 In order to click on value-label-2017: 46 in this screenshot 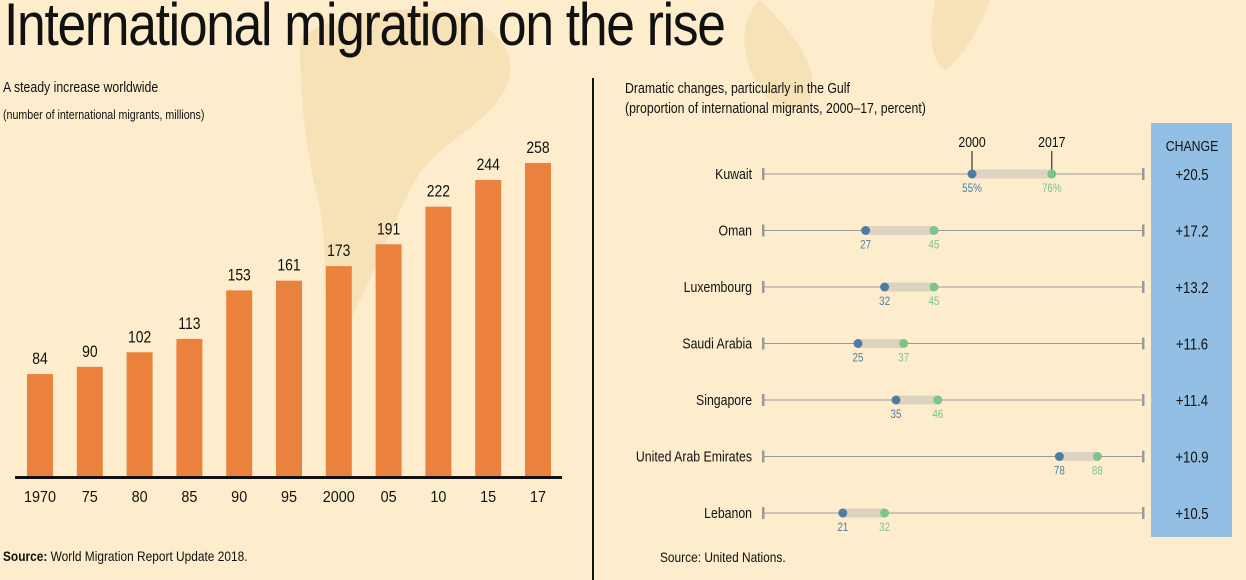, I will do `click(937, 414)`.